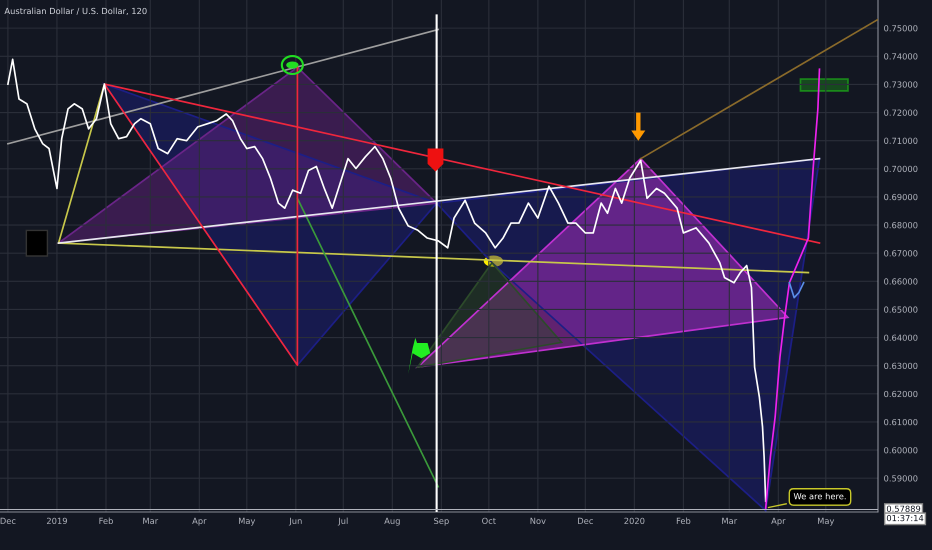  What do you see at coordinates (901, 253) in the screenshot?
I see `y-tick-label: 0.67000` at bounding box center [901, 253].